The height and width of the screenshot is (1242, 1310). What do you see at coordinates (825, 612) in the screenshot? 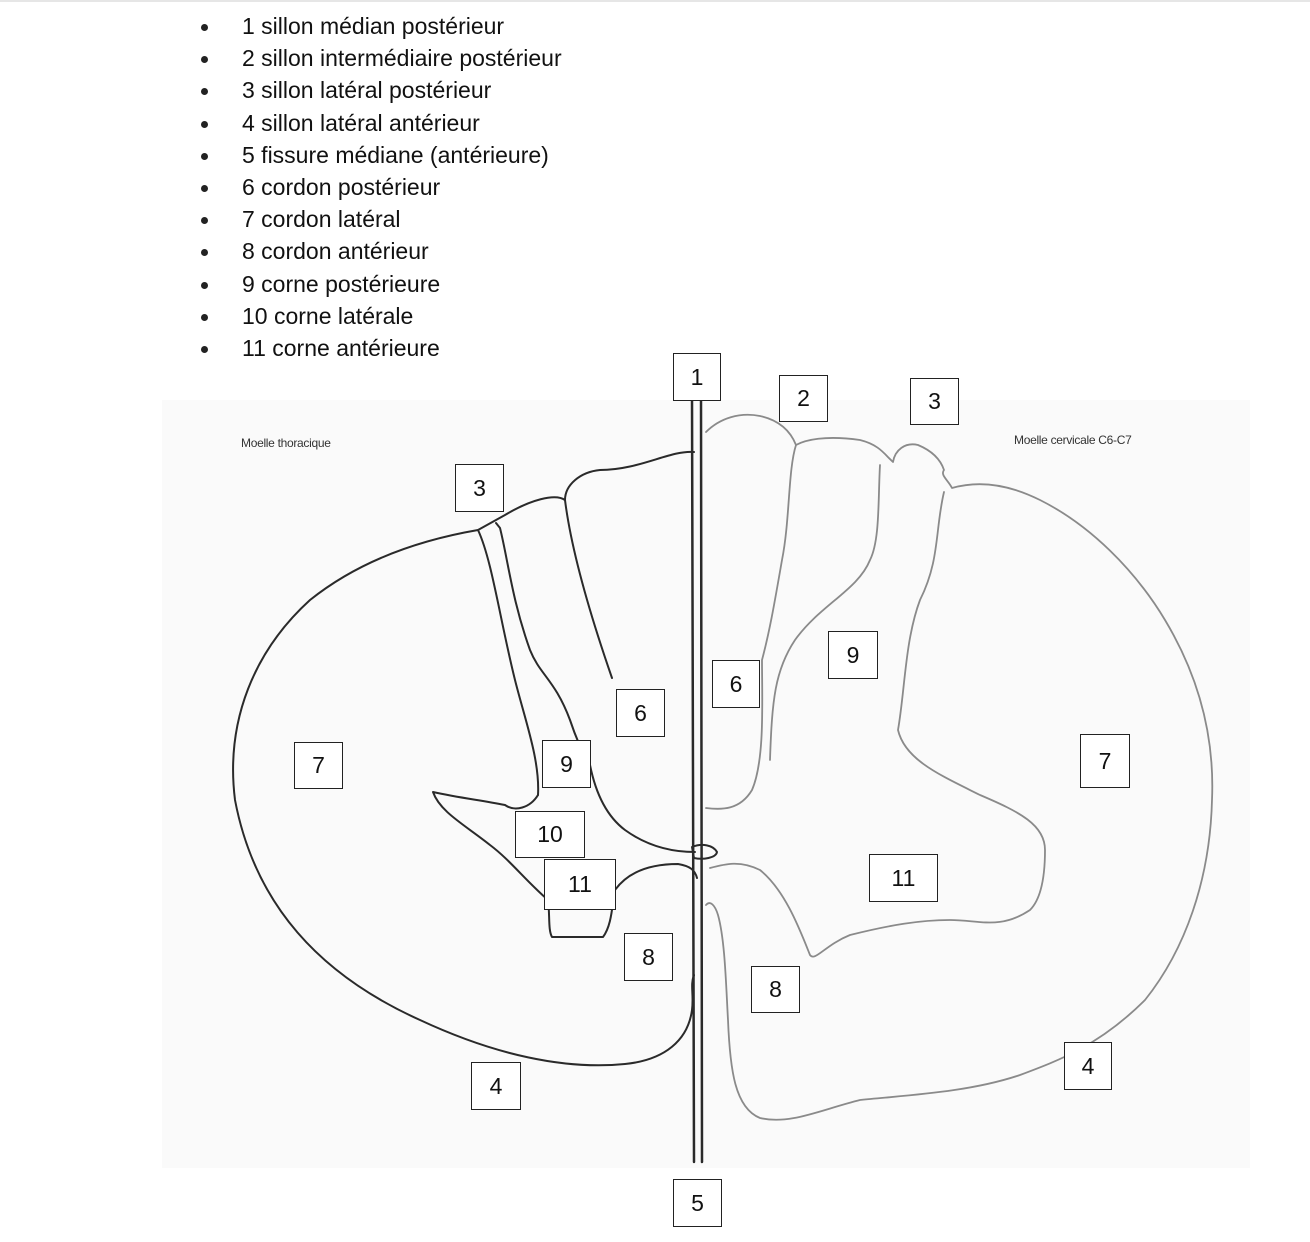
I see `cervical-posterior-horn` at bounding box center [825, 612].